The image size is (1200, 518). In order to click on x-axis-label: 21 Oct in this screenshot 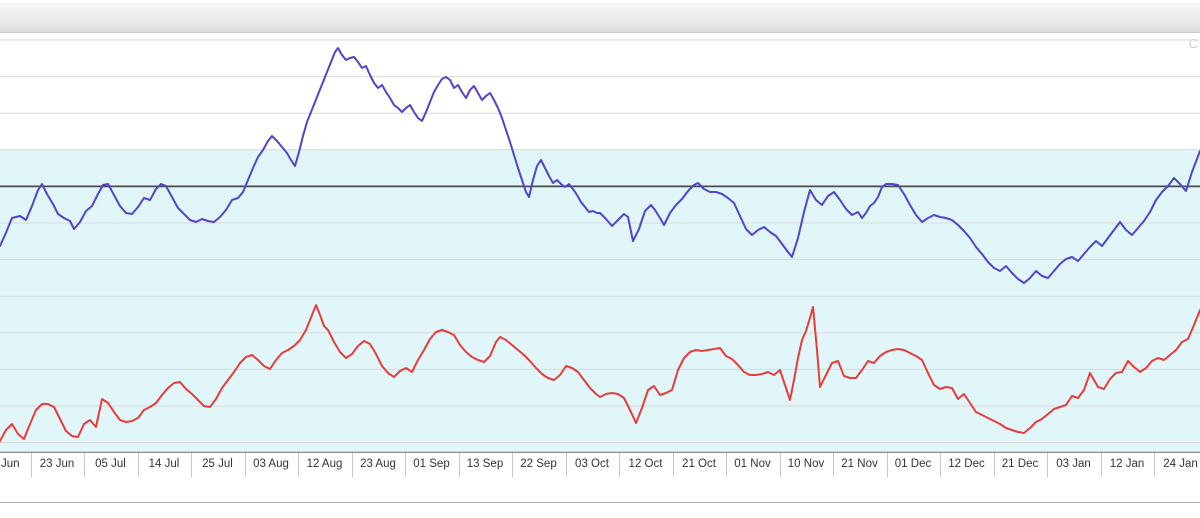, I will do `click(699, 464)`.